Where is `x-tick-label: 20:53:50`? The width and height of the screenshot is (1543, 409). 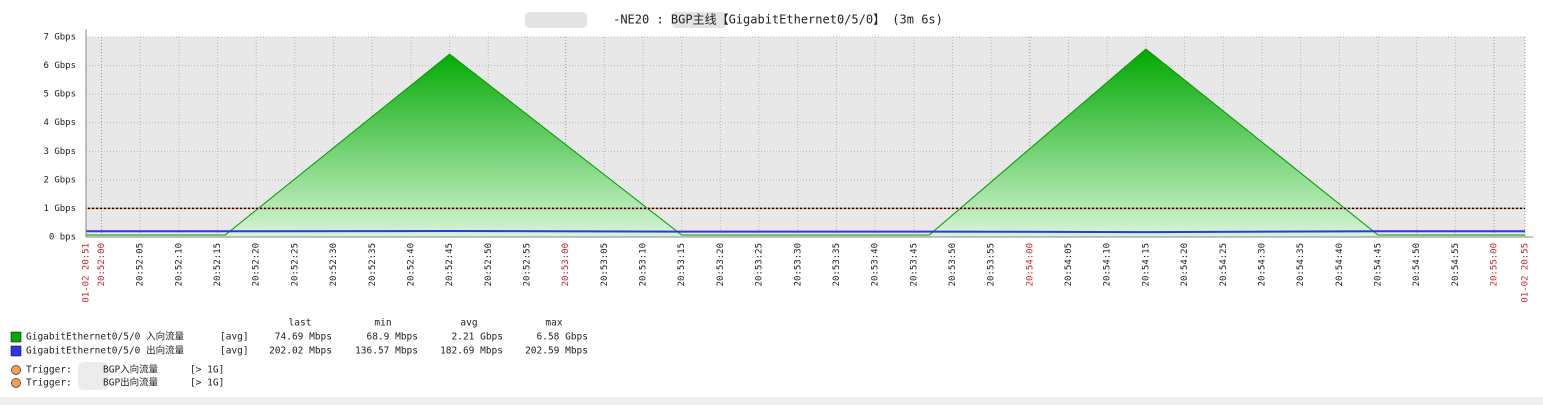 x-tick-label: 20:53:50 is located at coordinates (953, 264).